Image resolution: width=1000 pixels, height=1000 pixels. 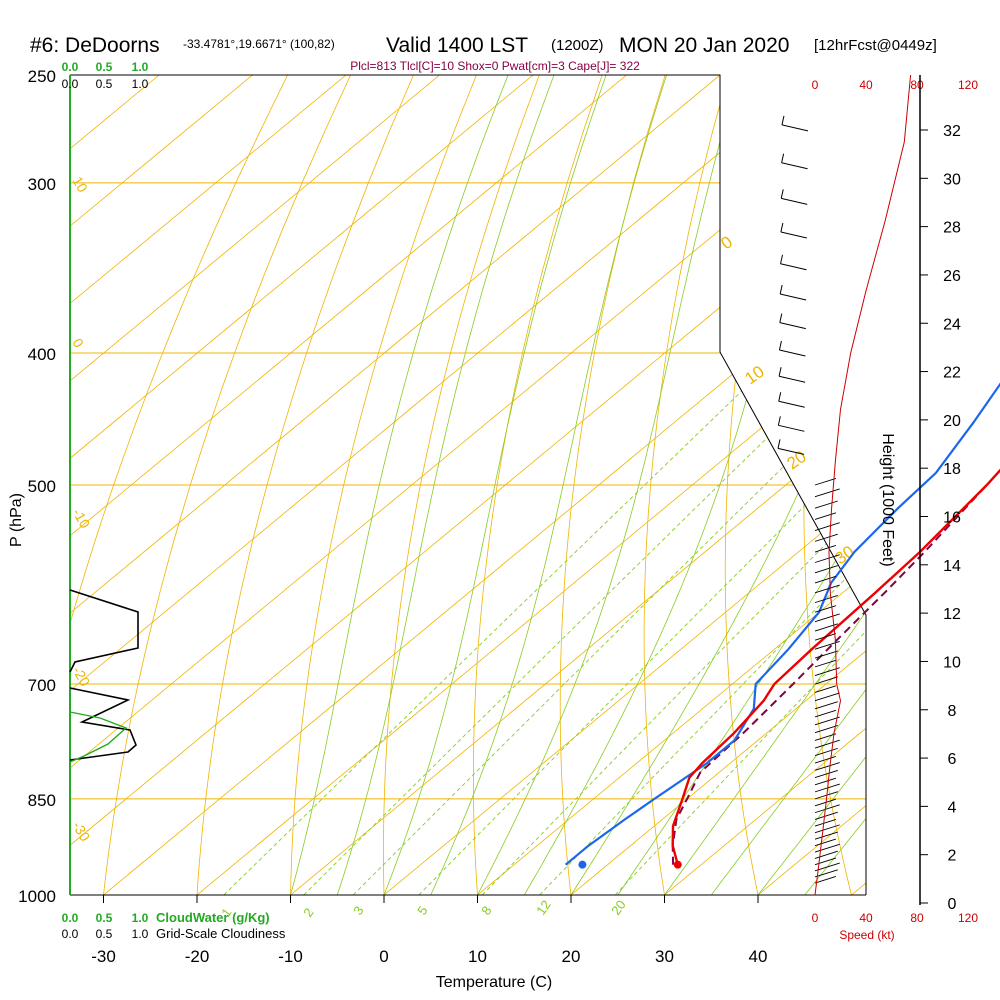 What do you see at coordinates (858, 485) in the screenshot?
I see `isotherm-line` at bounding box center [858, 485].